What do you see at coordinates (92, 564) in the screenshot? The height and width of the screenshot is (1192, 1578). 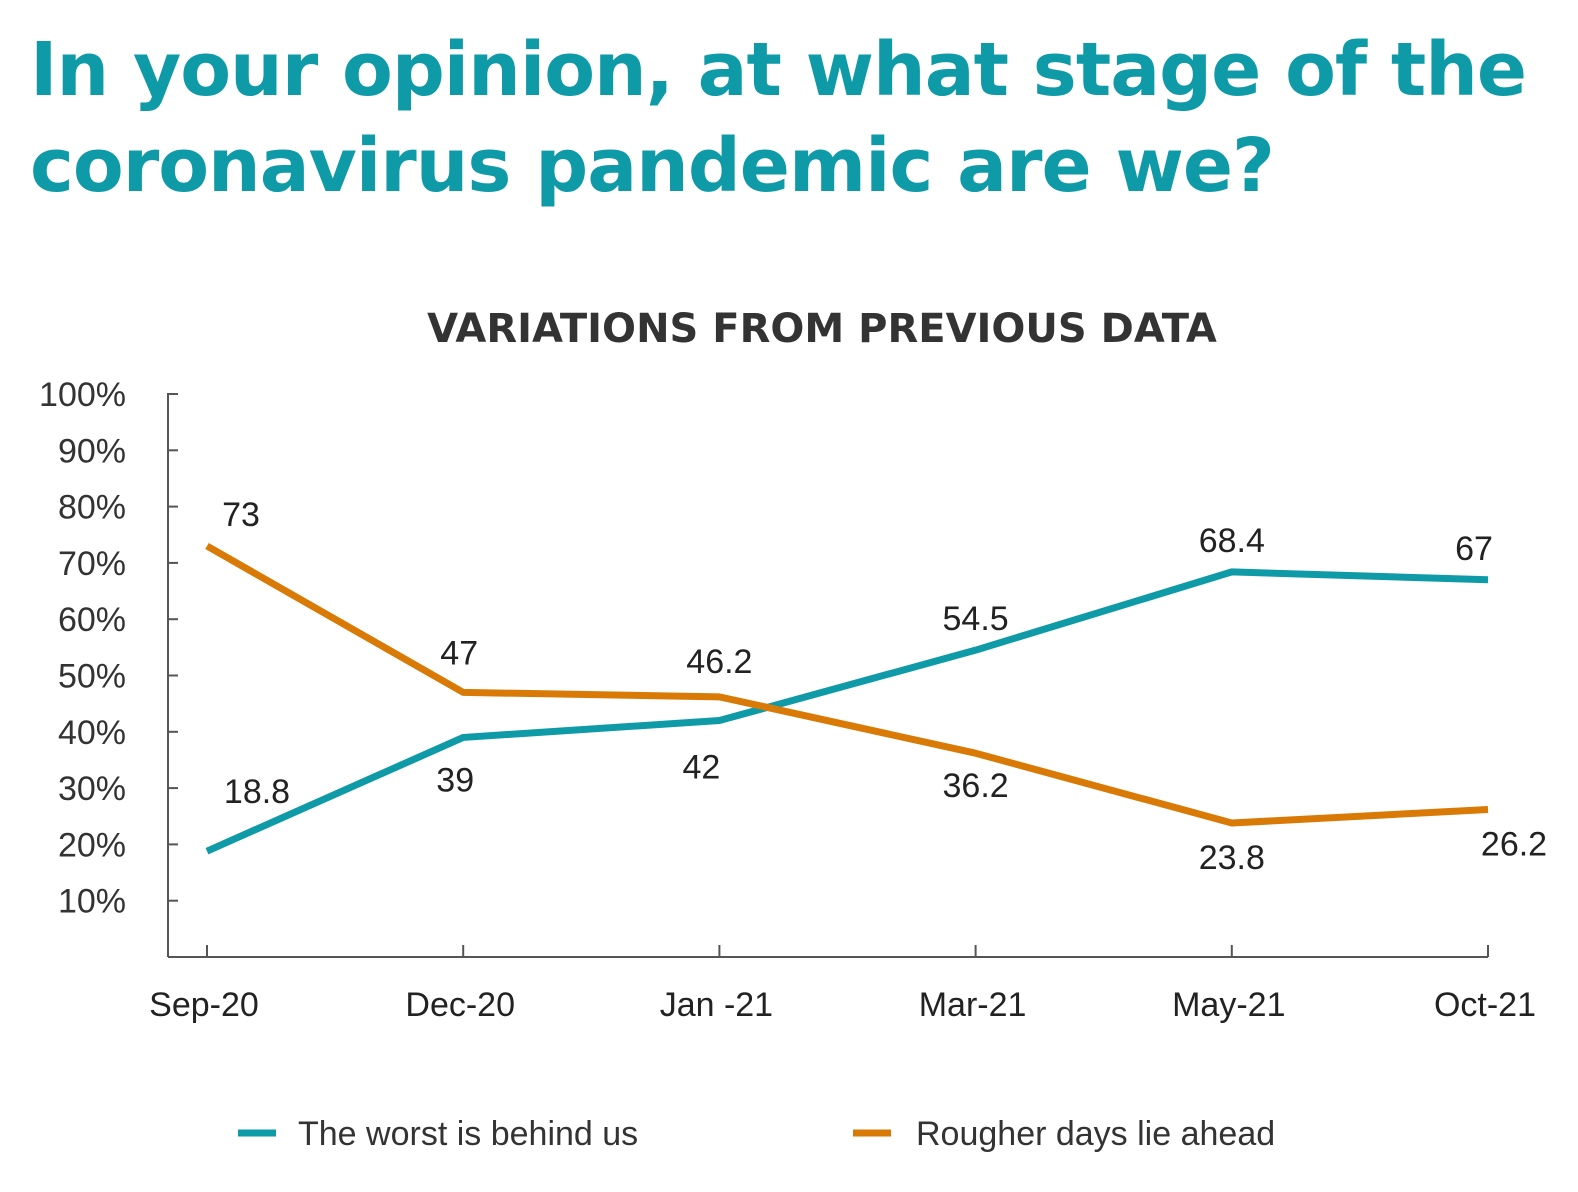 I see `y-tick-label: 70%` at bounding box center [92, 564].